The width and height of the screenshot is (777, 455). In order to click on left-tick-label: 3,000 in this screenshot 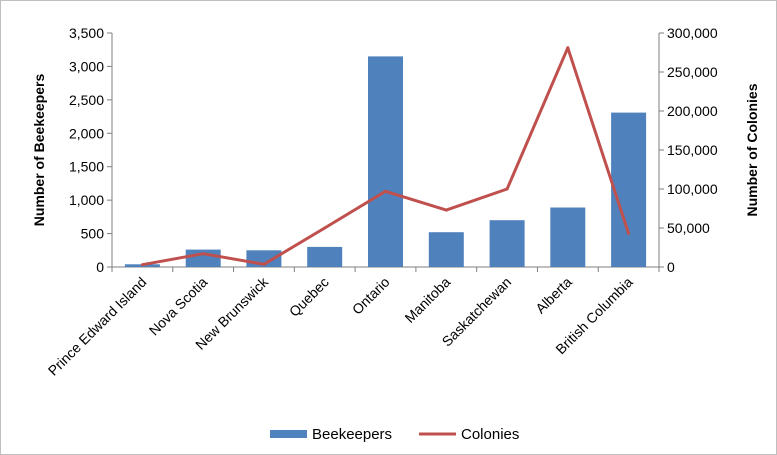, I will do `click(86, 66)`.